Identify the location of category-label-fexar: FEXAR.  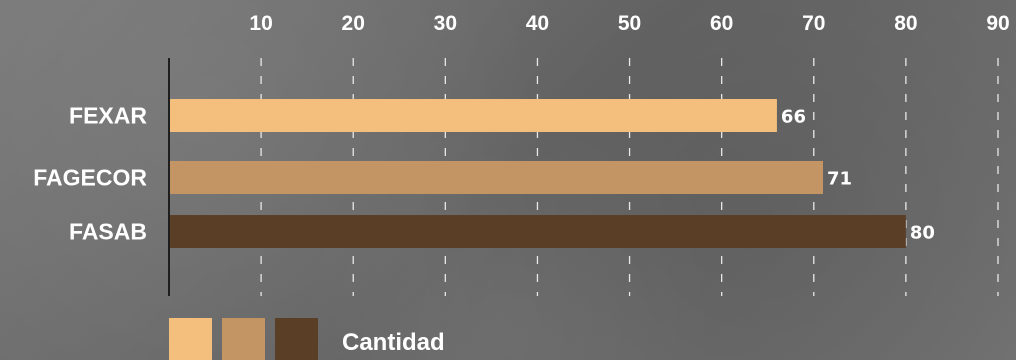
(108, 116).